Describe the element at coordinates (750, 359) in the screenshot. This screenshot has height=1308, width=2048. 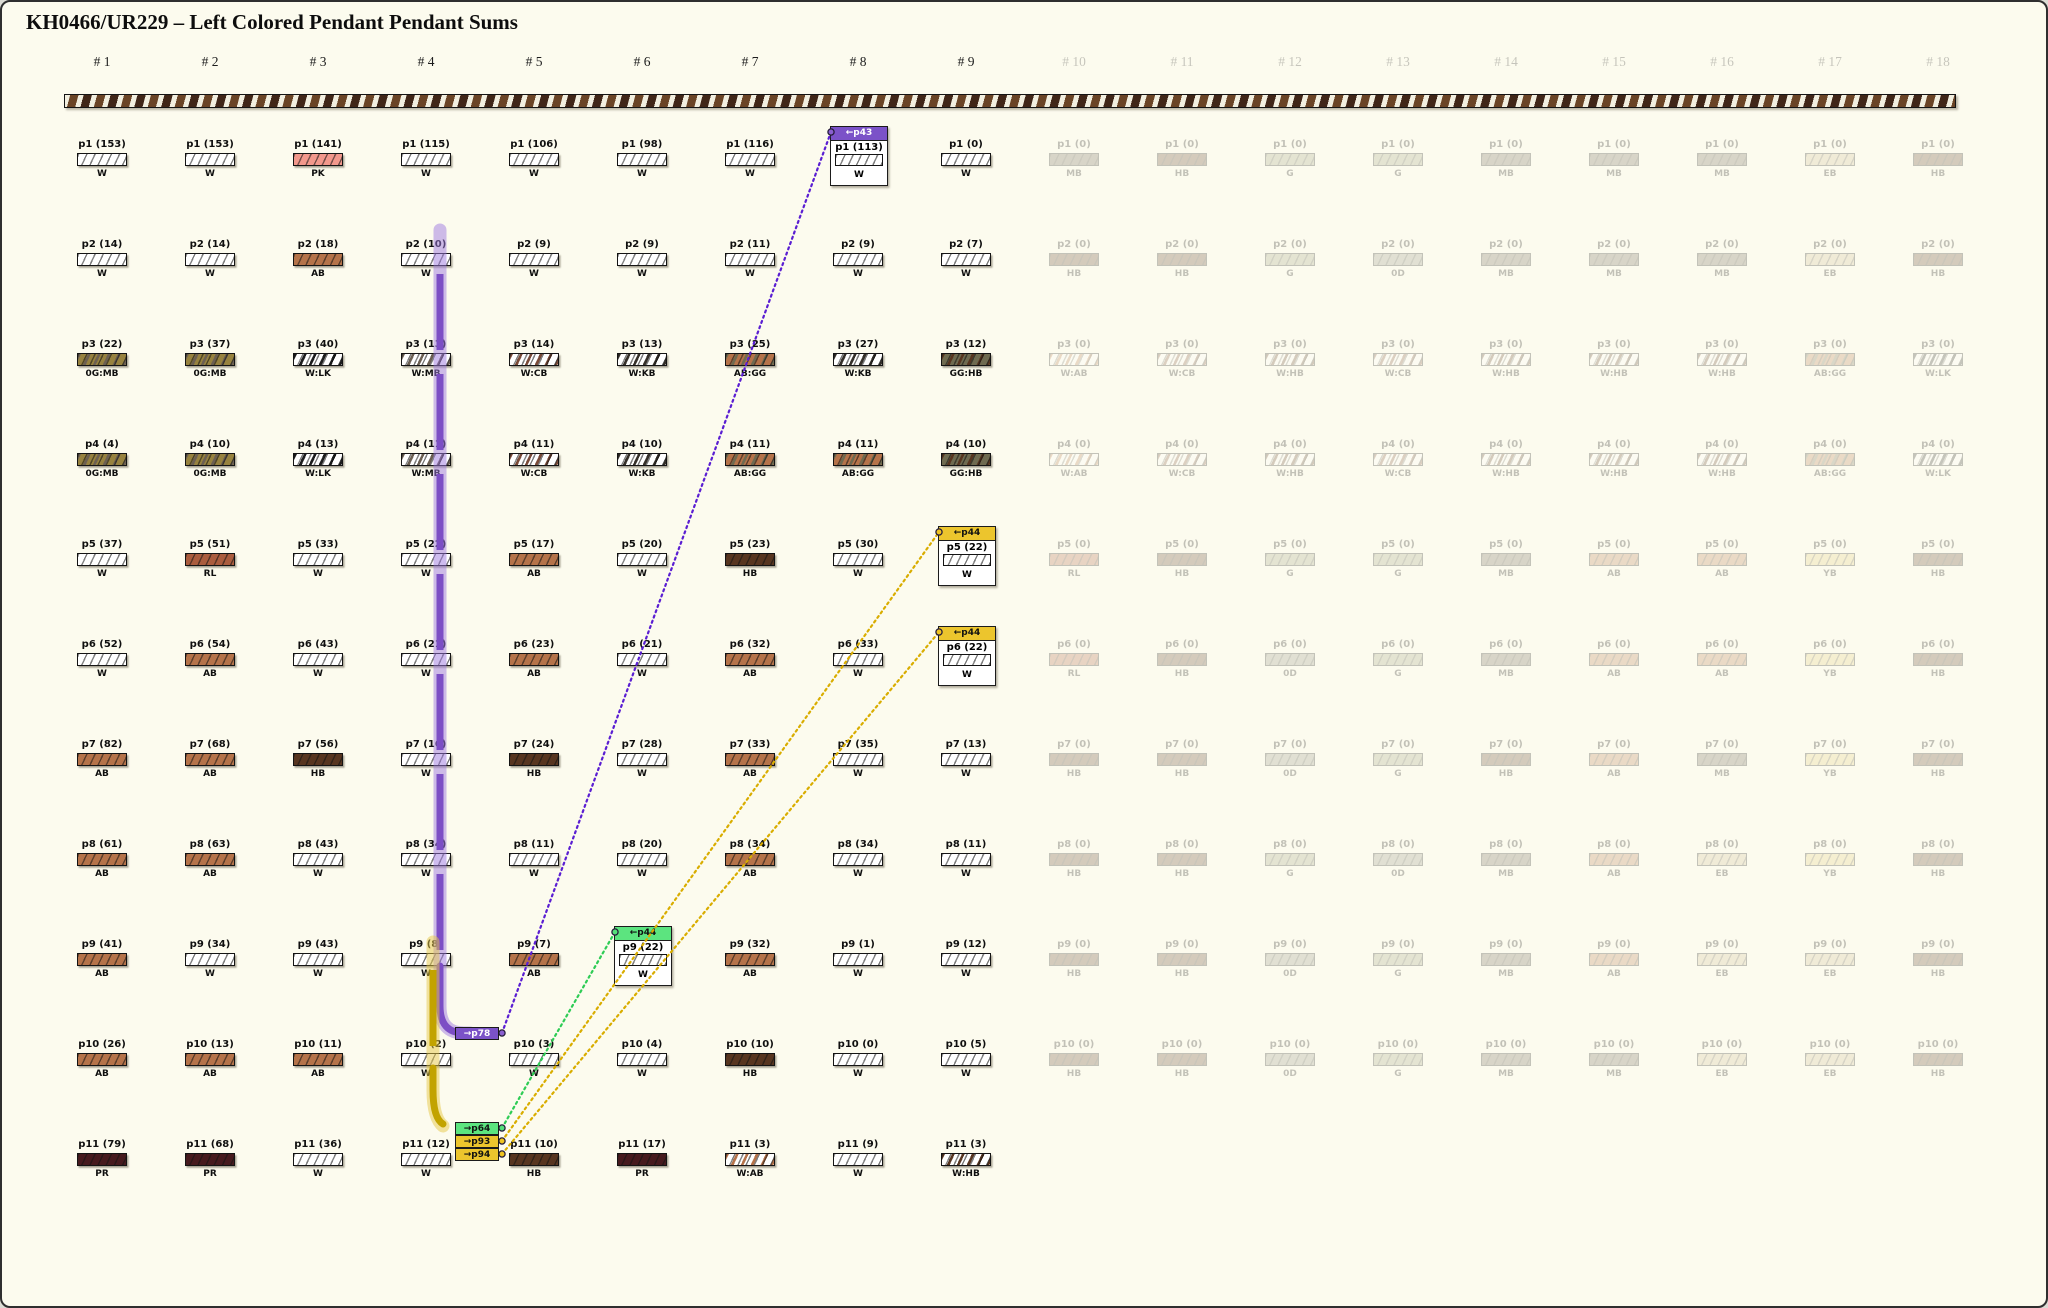
I see `pendant-cell-c7-p3: p3 (25) AB:GG` at that location.